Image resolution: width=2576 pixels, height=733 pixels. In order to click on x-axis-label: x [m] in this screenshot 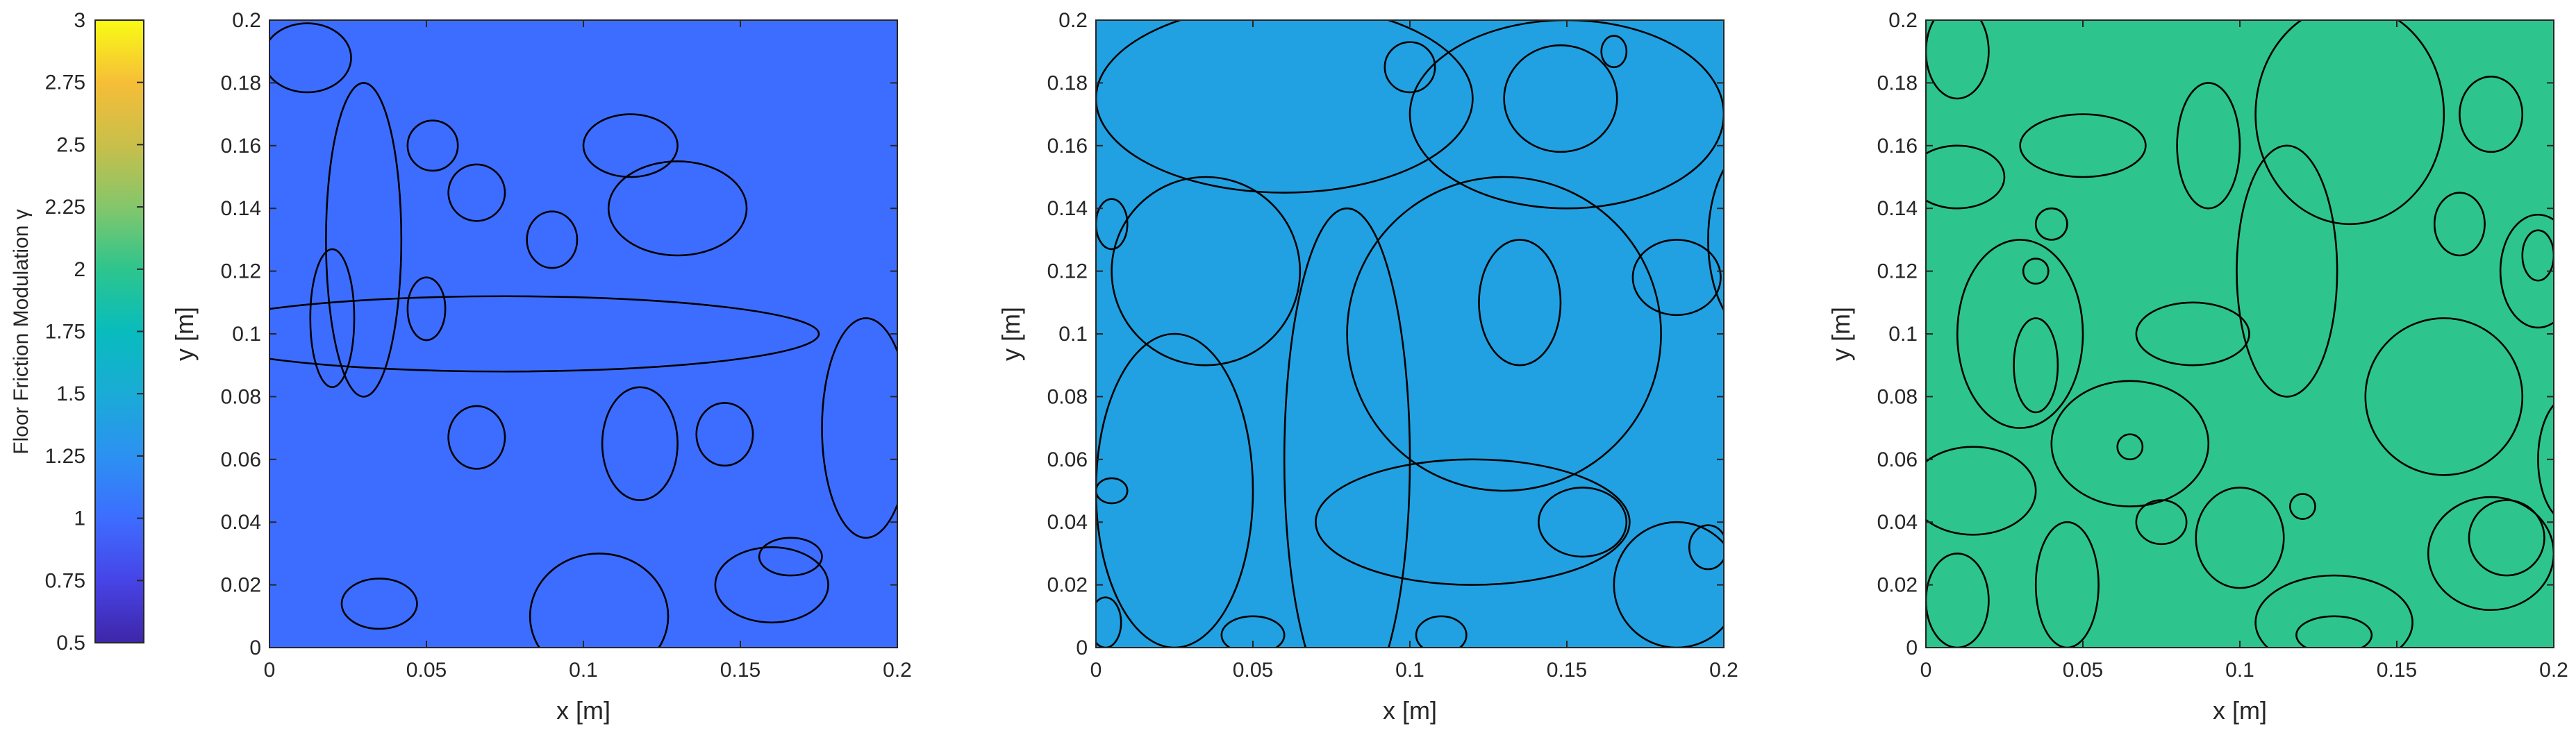, I will do `click(1410, 710)`.